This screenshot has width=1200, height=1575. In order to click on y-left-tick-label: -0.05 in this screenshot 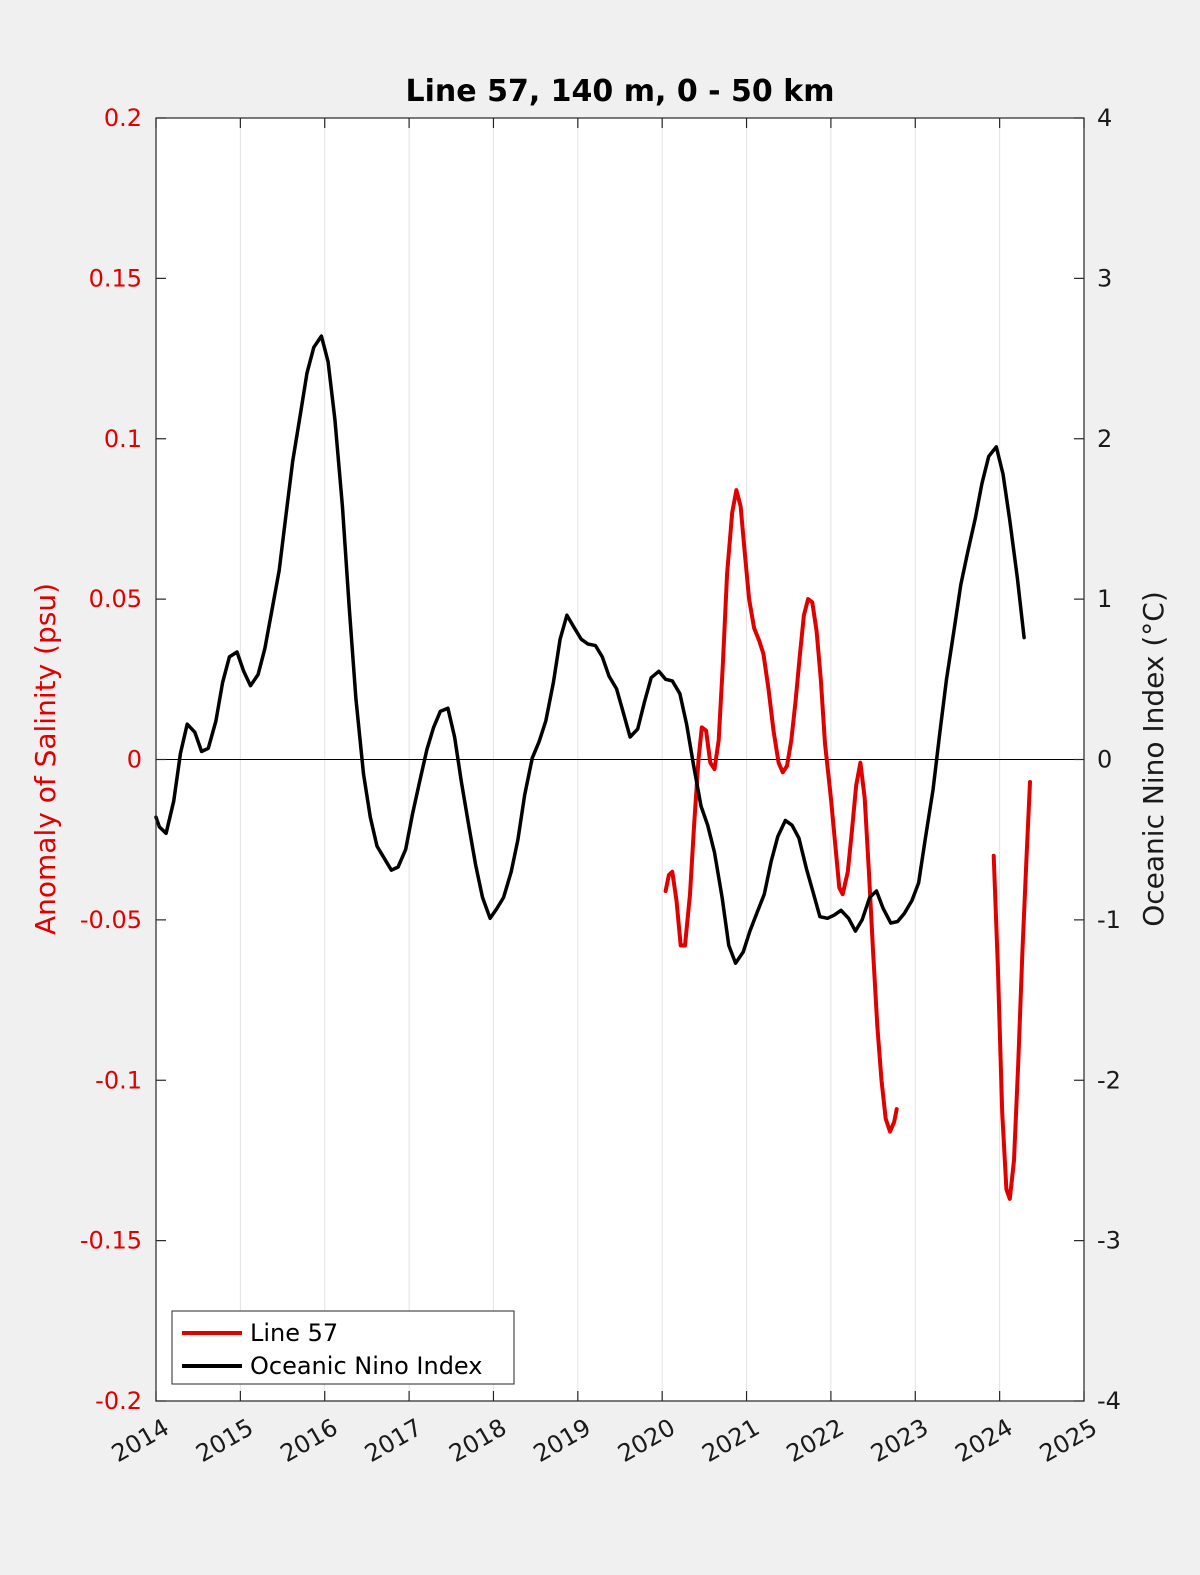, I will do `click(111, 920)`.